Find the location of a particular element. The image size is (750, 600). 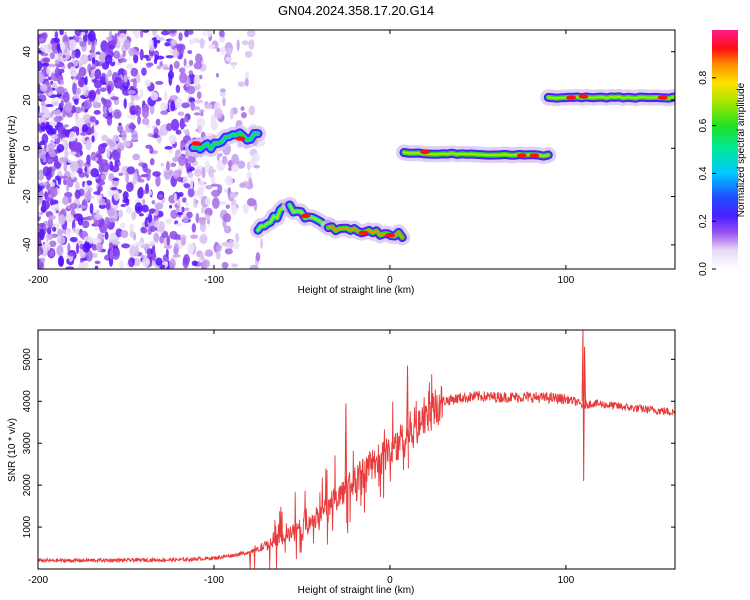

spectrogram-y-tick-label: -20 is located at coordinates (27, 196).